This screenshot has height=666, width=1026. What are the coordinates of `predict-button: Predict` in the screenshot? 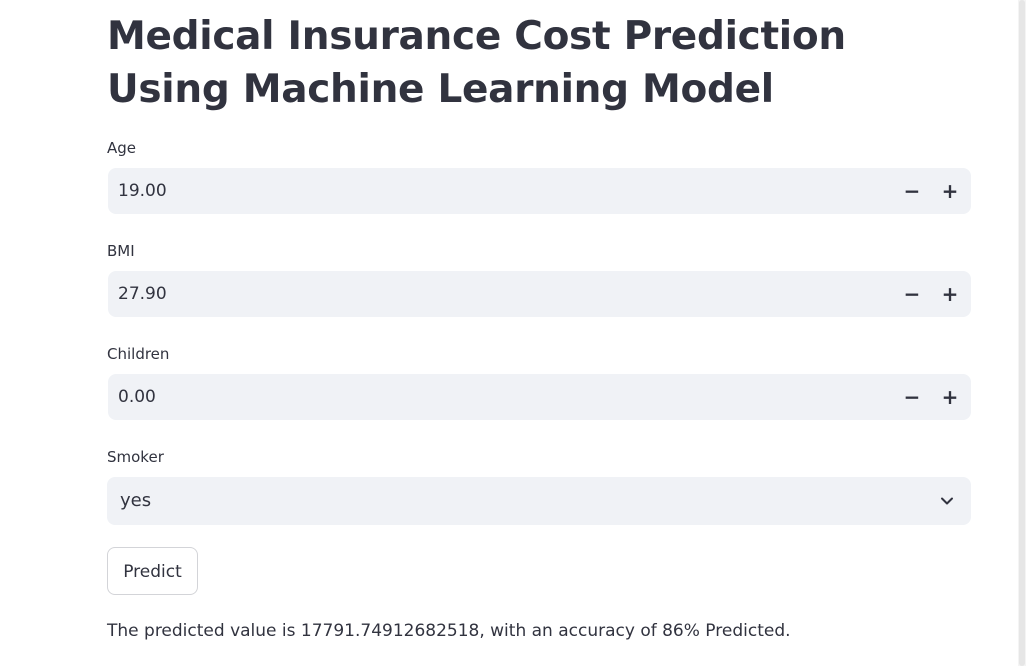 It's located at (152, 571).